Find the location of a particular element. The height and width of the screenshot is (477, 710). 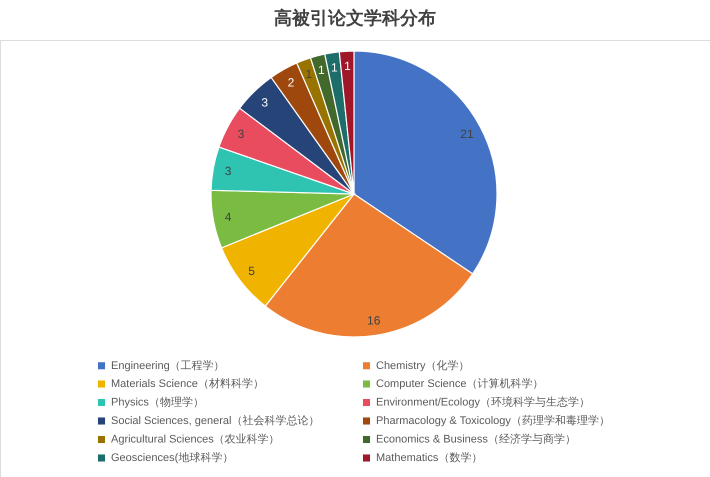

legend-label: Geosciences(地球科学） is located at coordinates (172, 457).